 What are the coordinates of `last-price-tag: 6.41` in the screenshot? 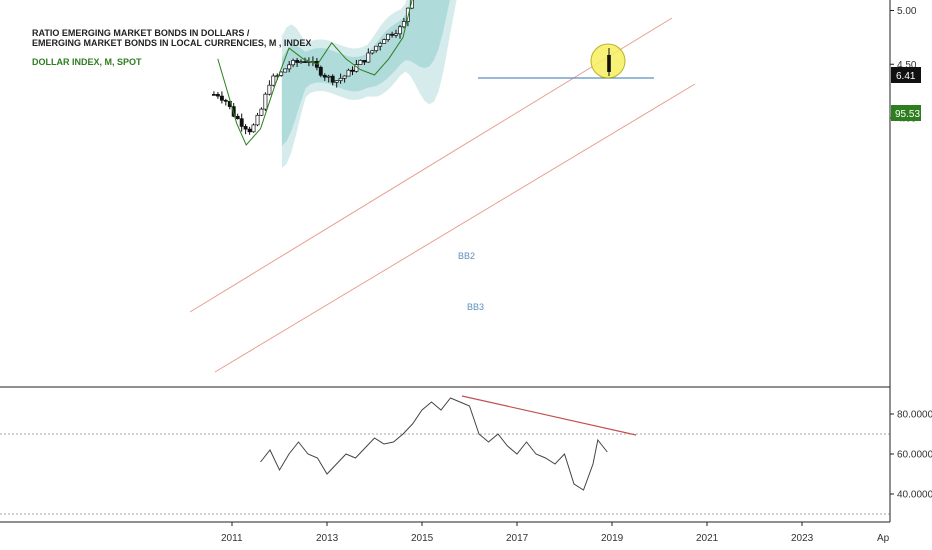 It's located at (906, 76).